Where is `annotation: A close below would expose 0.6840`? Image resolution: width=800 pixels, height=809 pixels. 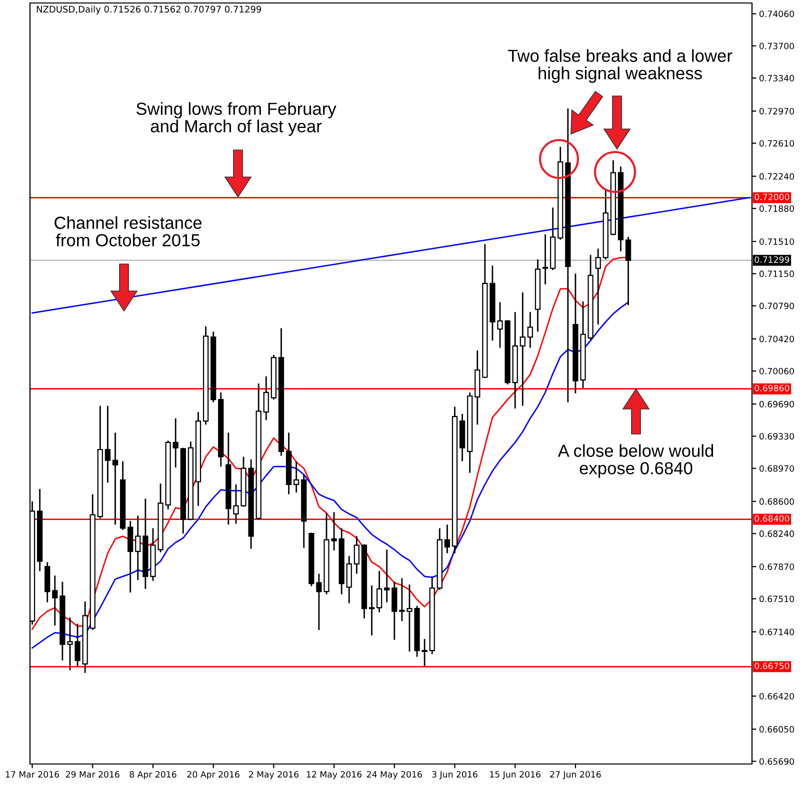
annotation: A close below would expose 0.6840 is located at coordinates (636, 461).